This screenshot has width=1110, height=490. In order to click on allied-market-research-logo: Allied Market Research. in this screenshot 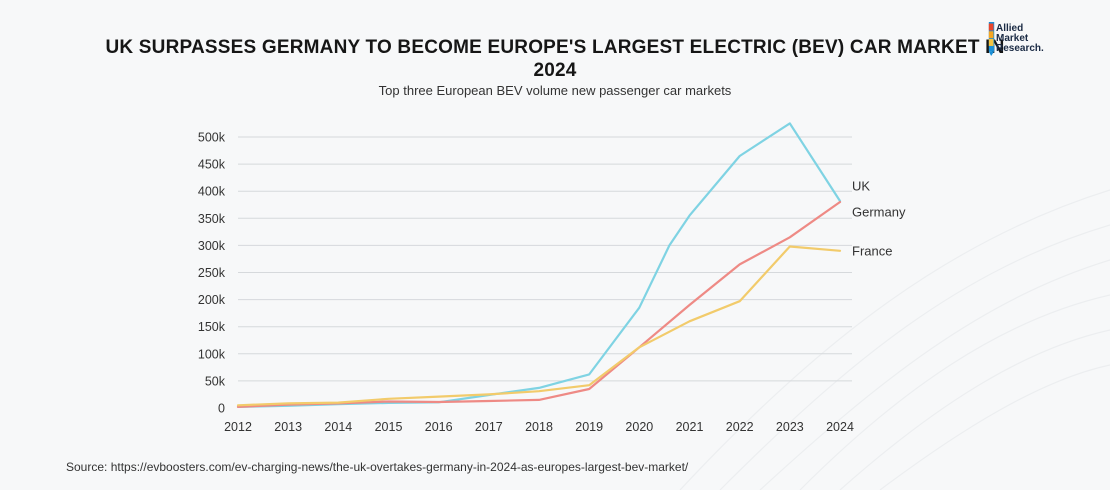, I will do `click(1032, 43)`.